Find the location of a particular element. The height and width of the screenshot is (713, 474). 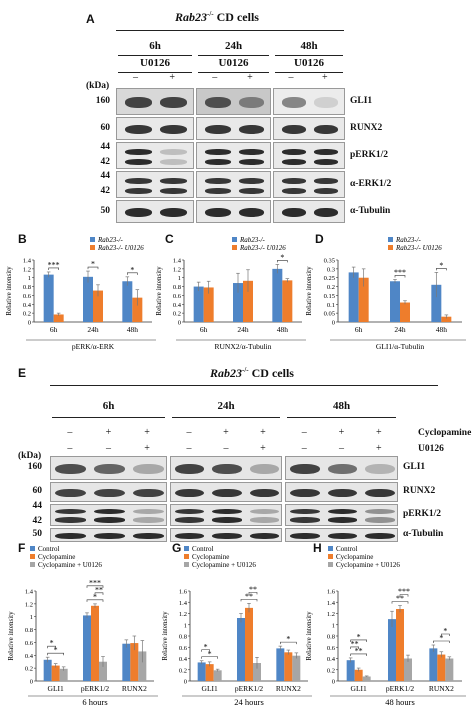

panel-a-mw-label: 42 is located at coordinates (105, 191).